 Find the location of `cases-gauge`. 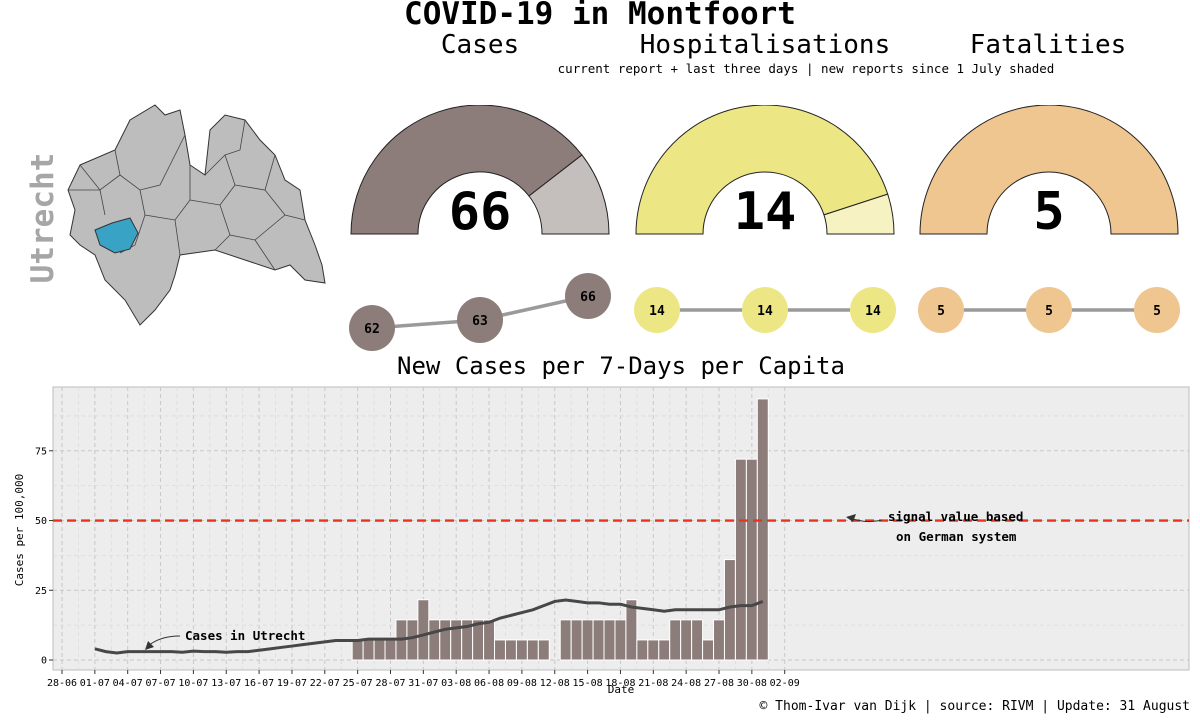

cases-gauge is located at coordinates (480, 170).